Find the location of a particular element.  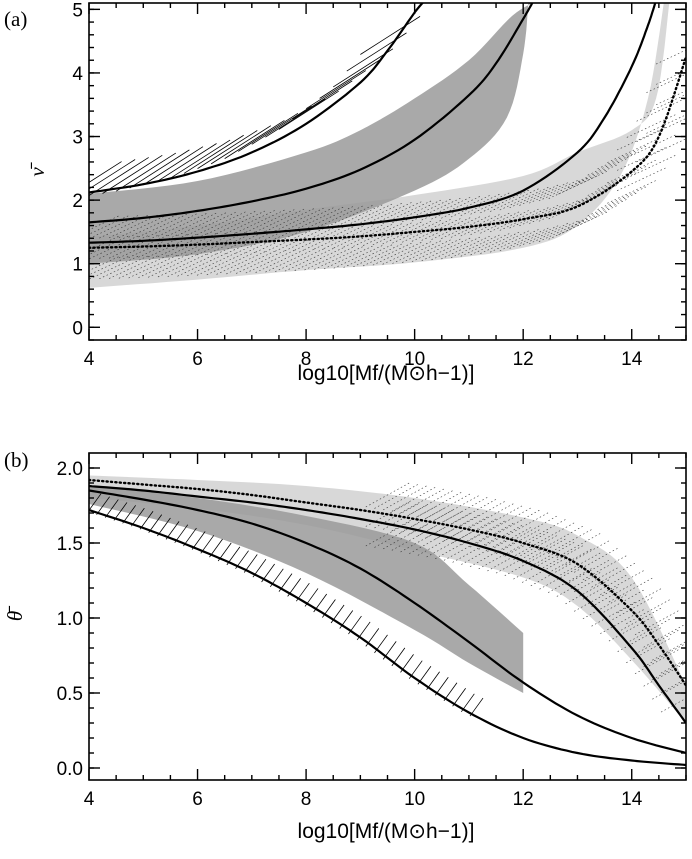

panel-b-xlabel: log10[Mf/(M⊙h−1)] is located at coordinates (386, 831).